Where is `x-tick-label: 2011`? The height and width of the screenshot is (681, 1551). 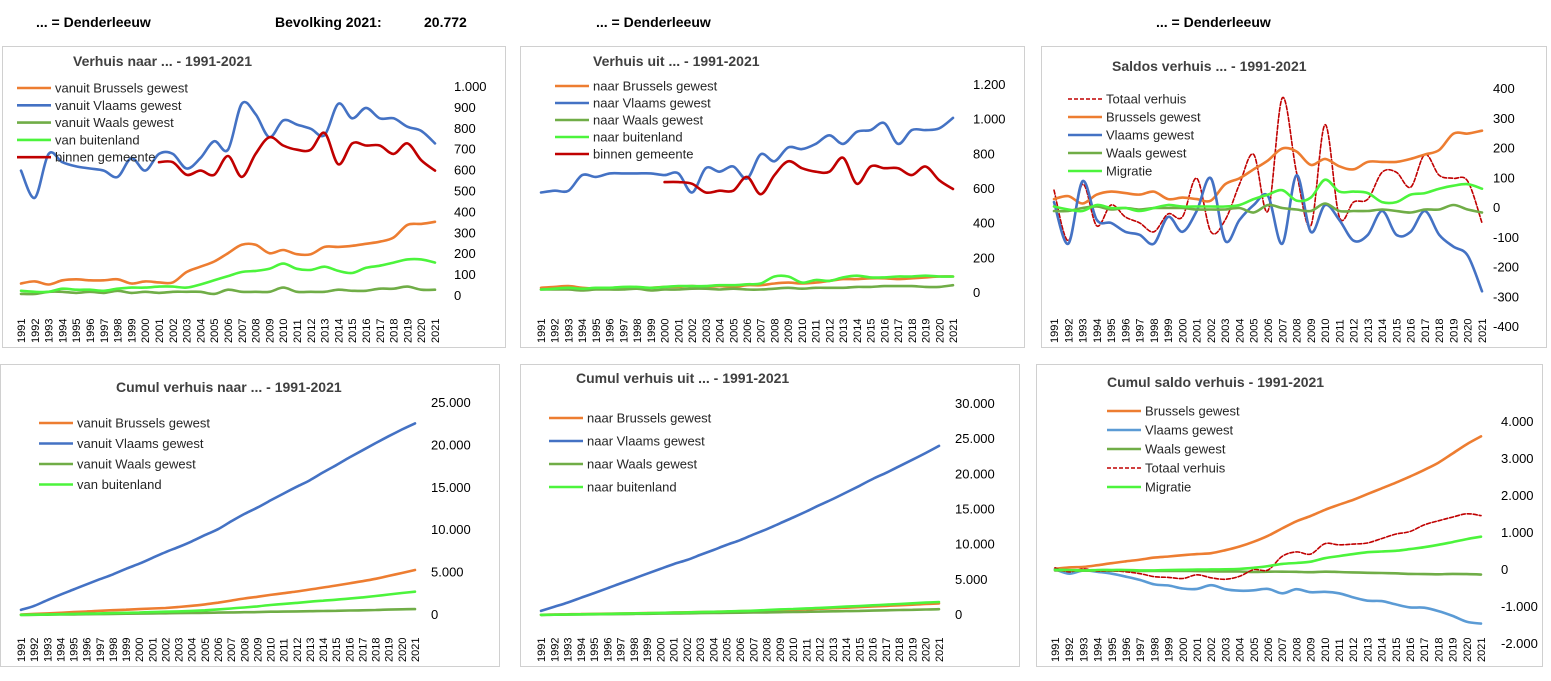 x-tick-label: 2011 is located at coordinates (1340, 650).